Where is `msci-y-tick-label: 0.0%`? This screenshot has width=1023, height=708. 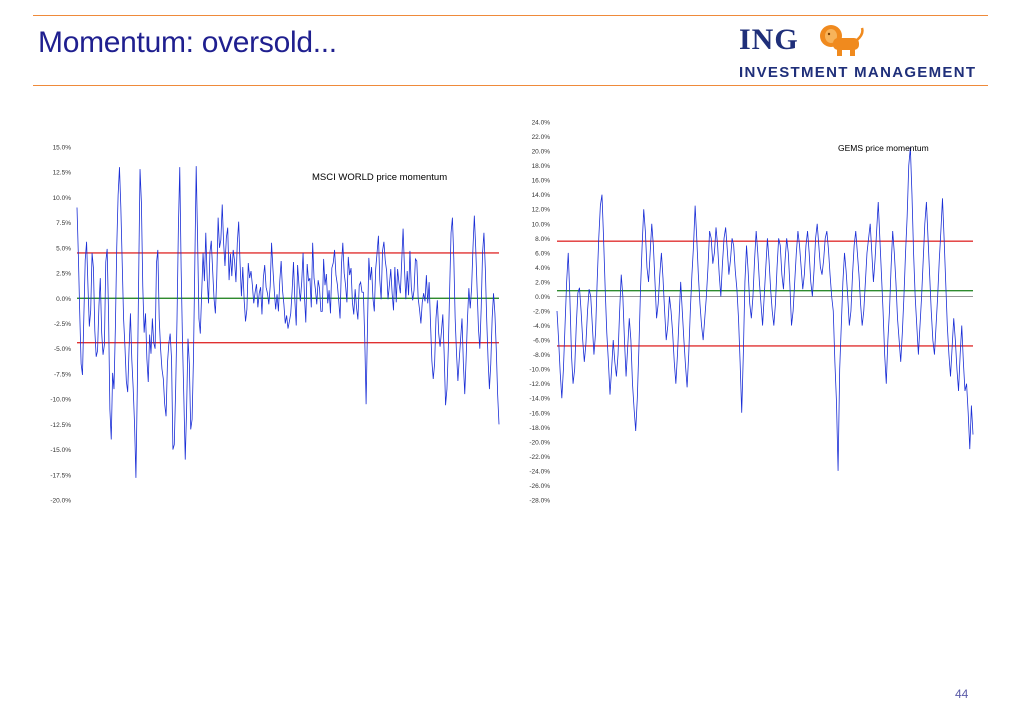
msci-y-tick-label: 0.0% is located at coordinates (63, 299).